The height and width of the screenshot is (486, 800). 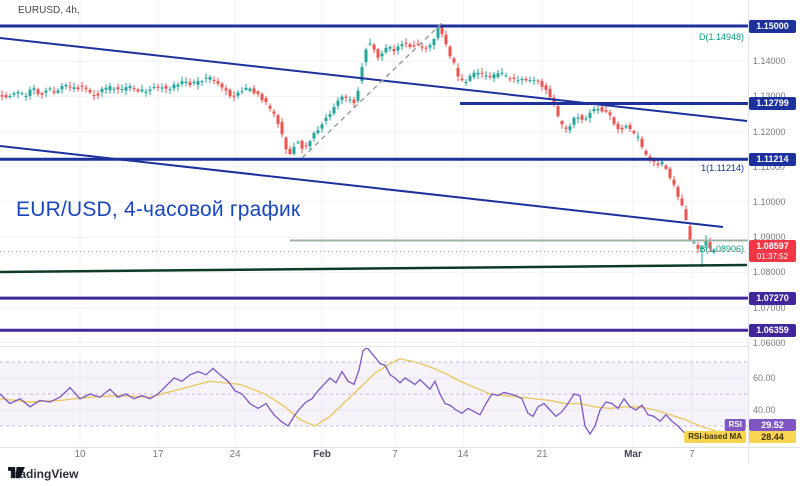 I want to click on price-axis-label: 1.14000, so click(x=769, y=61).